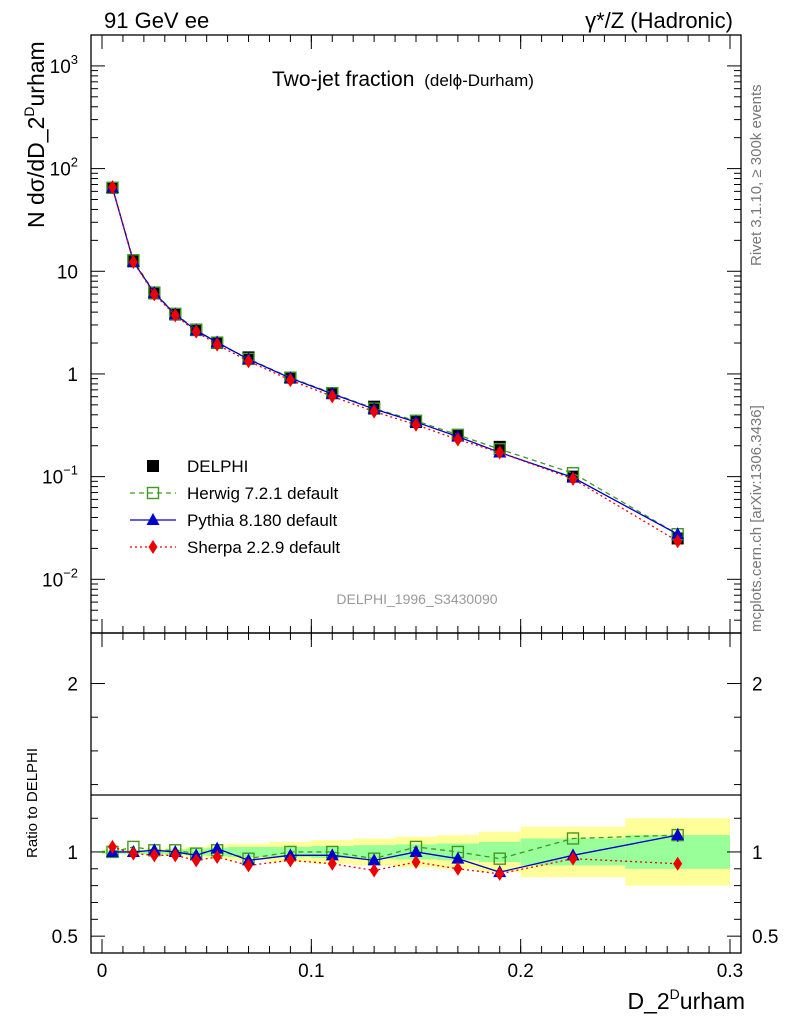 This screenshot has height=1024, width=786. What do you see at coordinates (65, 937) in the screenshot?
I see `ratio-tick-label-left: 0.5` at bounding box center [65, 937].